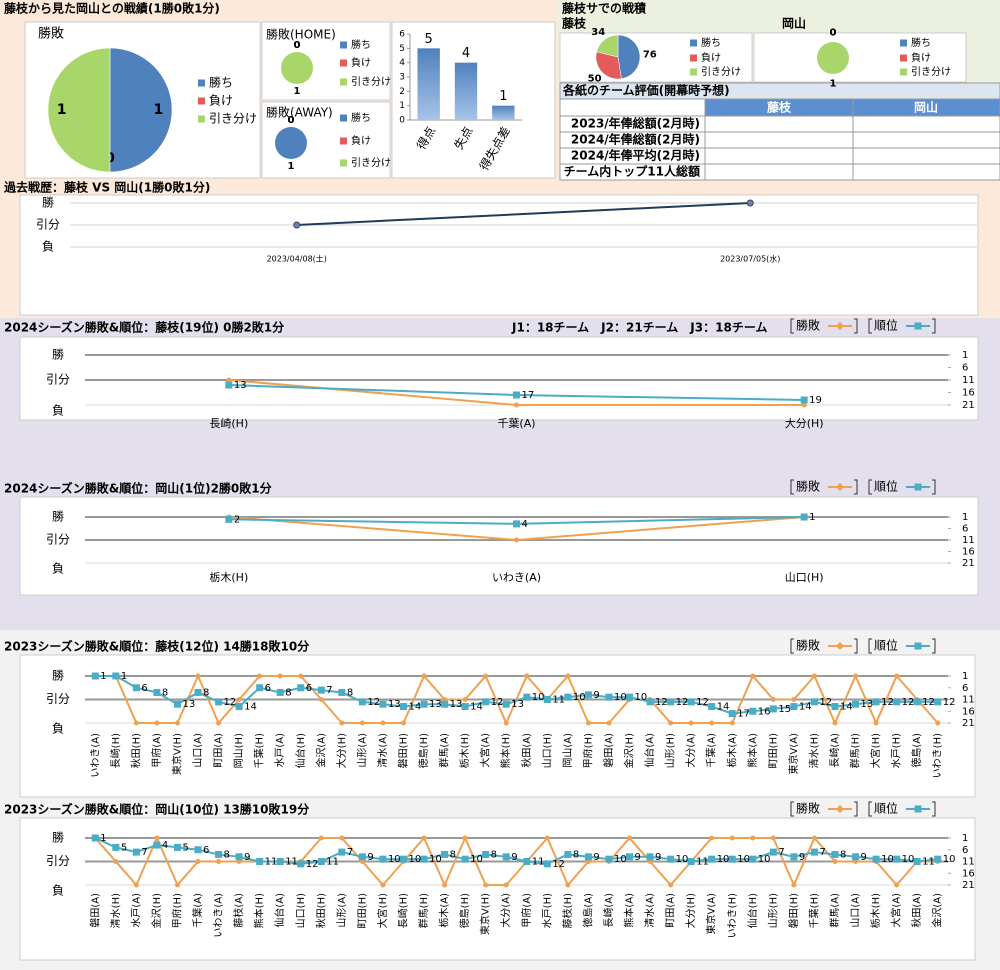 The width and height of the screenshot is (1000, 970). Describe the element at coordinates (58, 891) in the screenshot. I see `y-tick-label: 負` at that location.